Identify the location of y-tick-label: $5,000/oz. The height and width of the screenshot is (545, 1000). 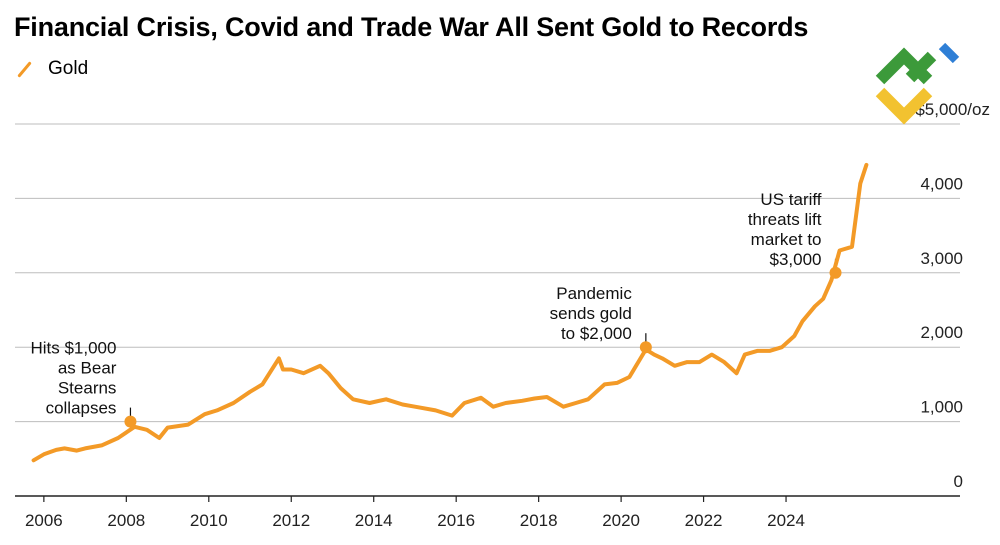
(952, 109).